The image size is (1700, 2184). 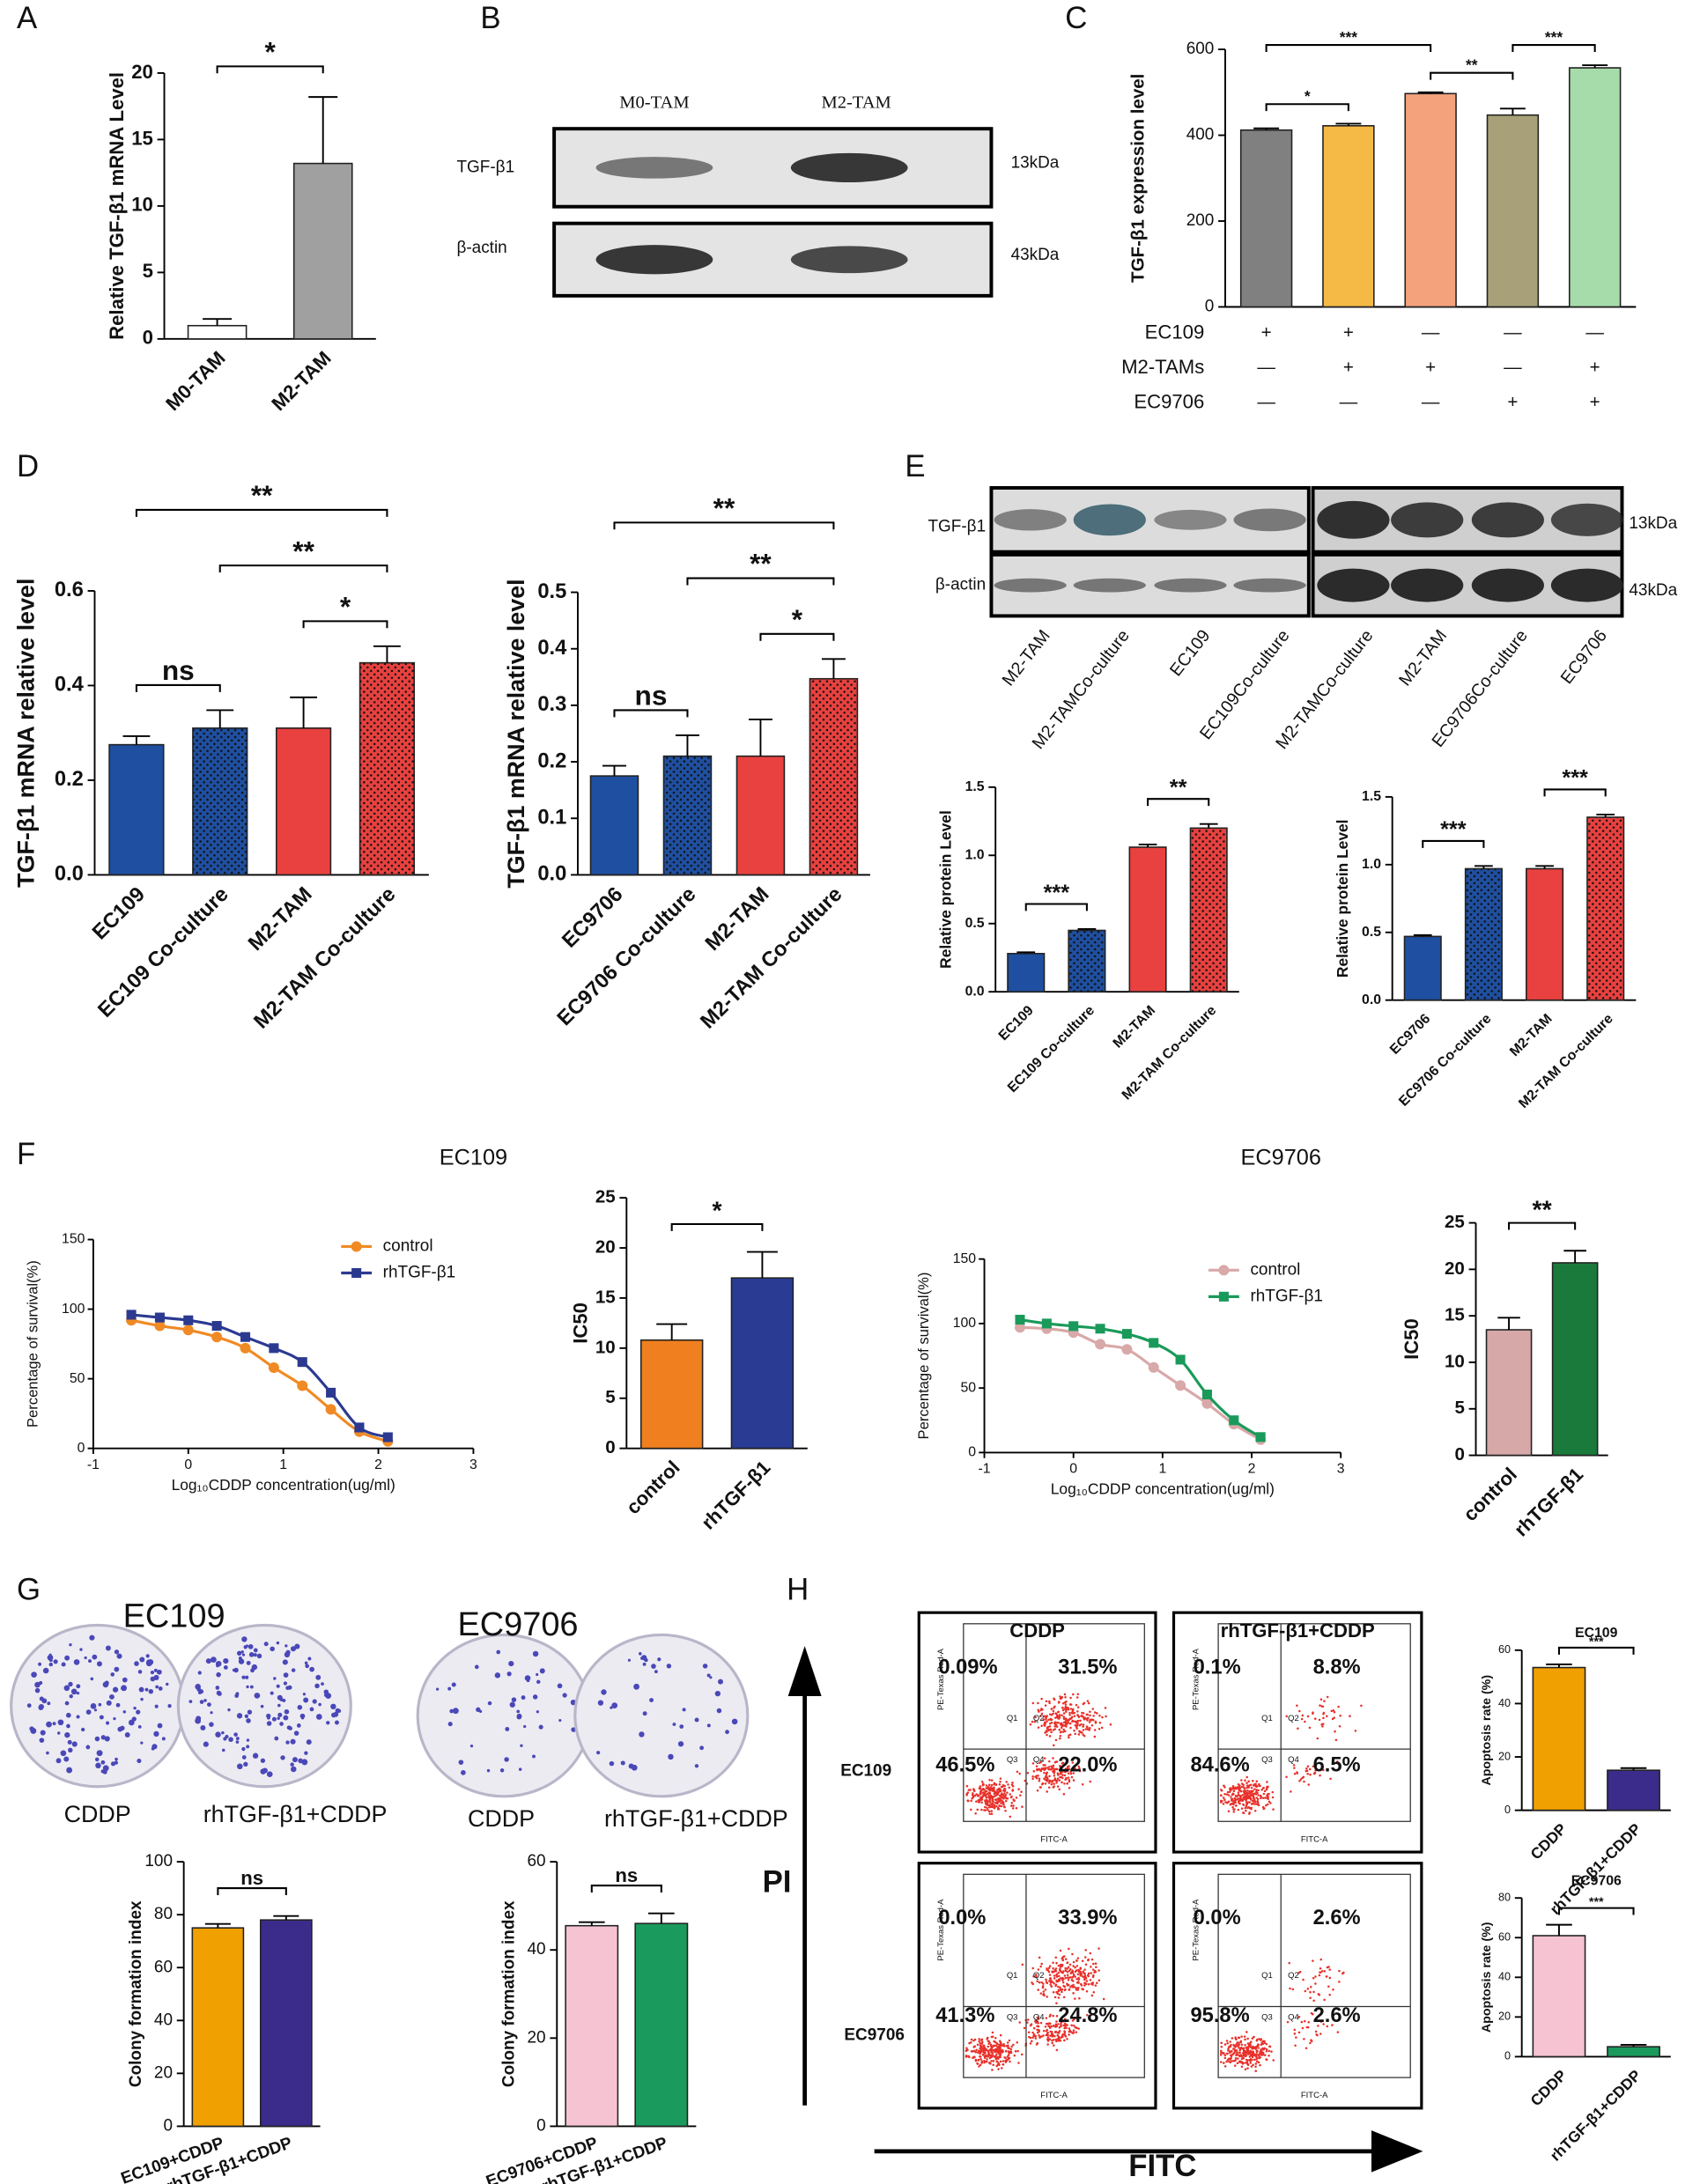 I want to click on quadrant-percent: 0.0%, so click(x=1217, y=1918).